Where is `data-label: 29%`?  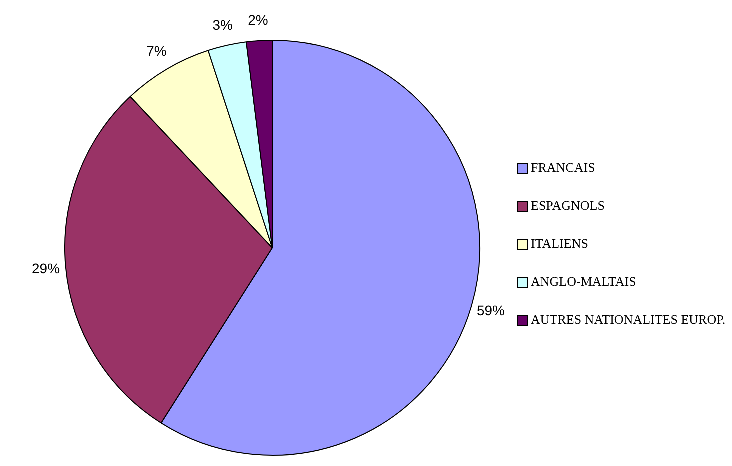
data-label: 29% is located at coordinates (46, 268).